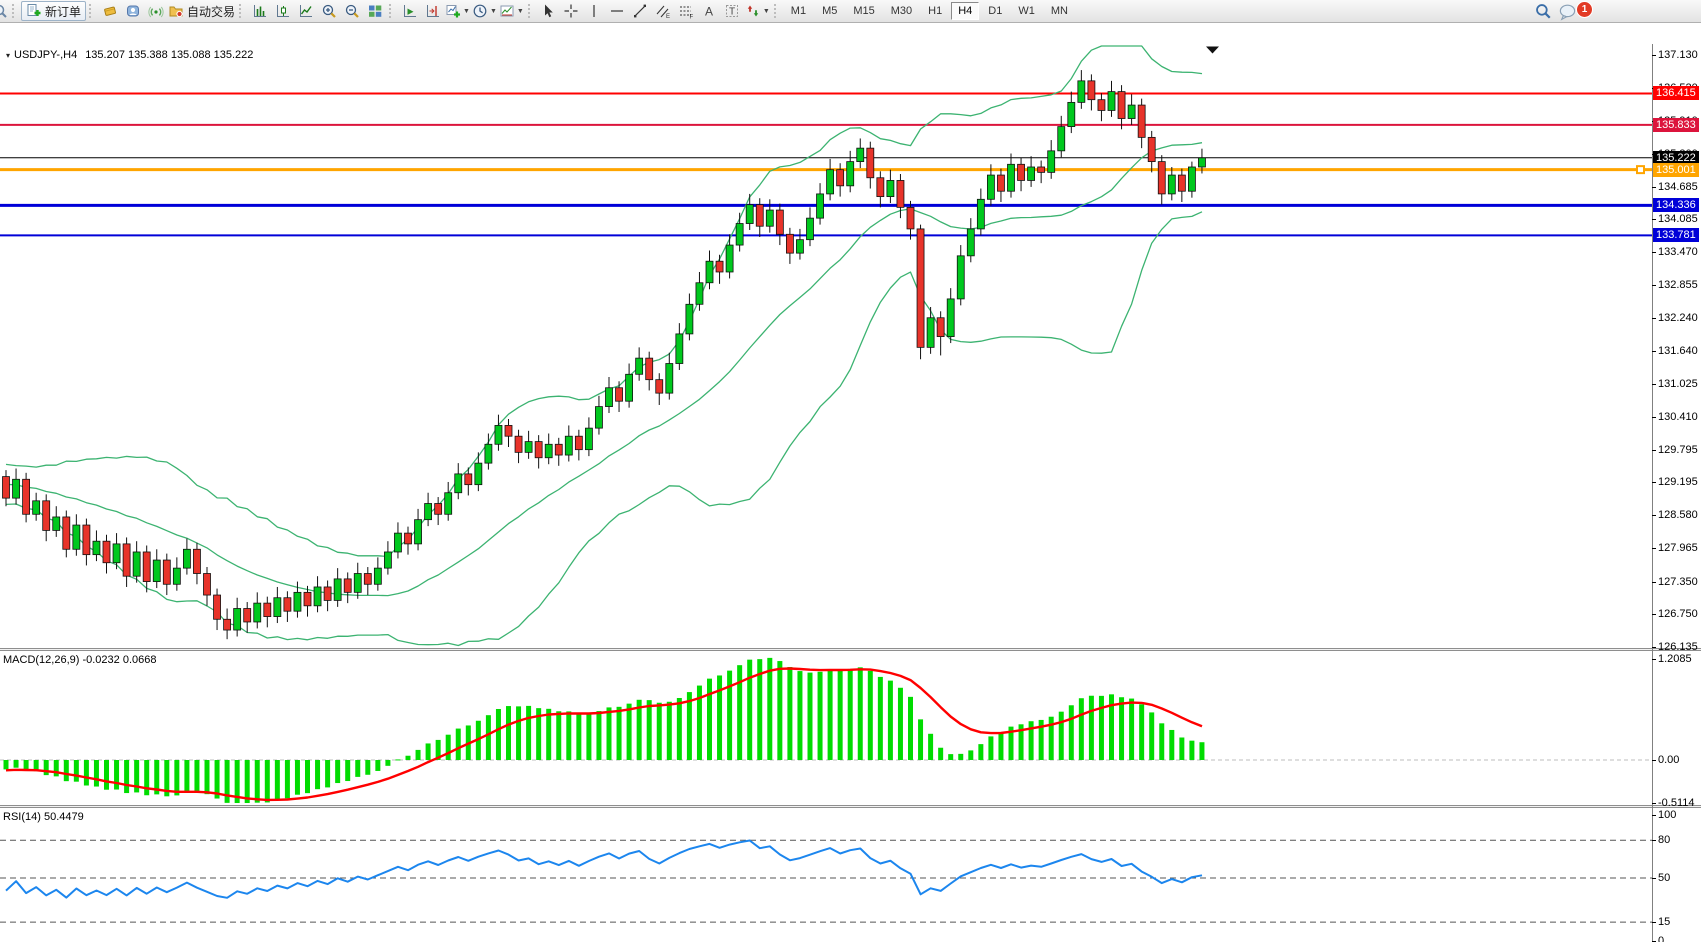 This screenshot has width=1701, height=942. What do you see at coordinates (1567, 14) in the screenshot?
I see `chat-button` at bounding box center [1567, 14].